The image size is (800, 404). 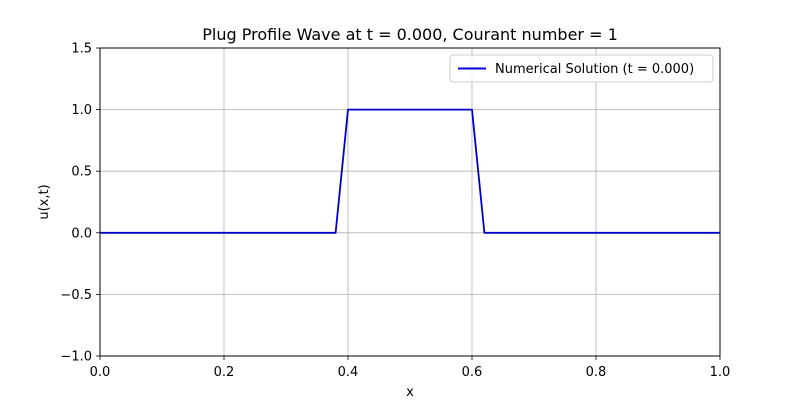 I want to click on legend-box, so click(x=581, y=68).